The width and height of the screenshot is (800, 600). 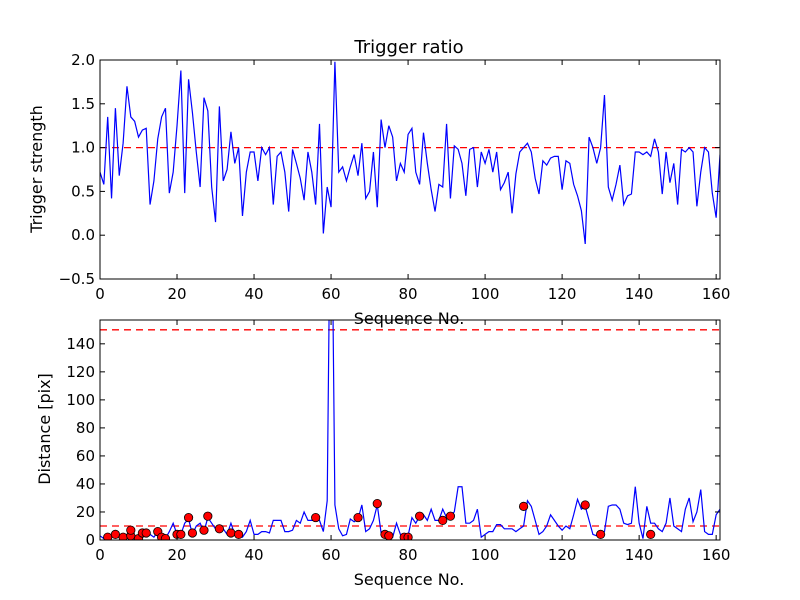 I want to click on bottom-y-tick-label: 40, so click(x=85, y=484).